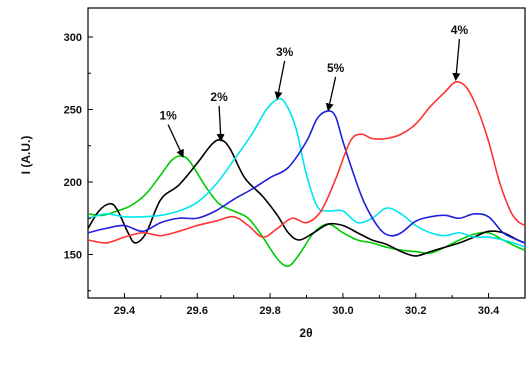  What do you see at coordinates (307, 305) in the screenshot?
I see `x-axis-ticks: 29.4 29.6 29.8 30.0 30.2 30.4` at bounding box center [307, 305].